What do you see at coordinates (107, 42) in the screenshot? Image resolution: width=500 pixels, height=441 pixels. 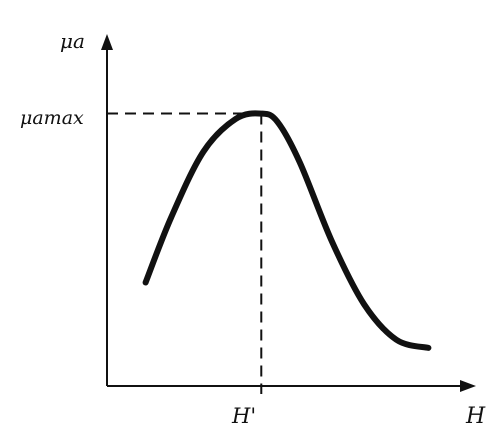 I see `y-axis-arrow` at bounding box center [107, 42].